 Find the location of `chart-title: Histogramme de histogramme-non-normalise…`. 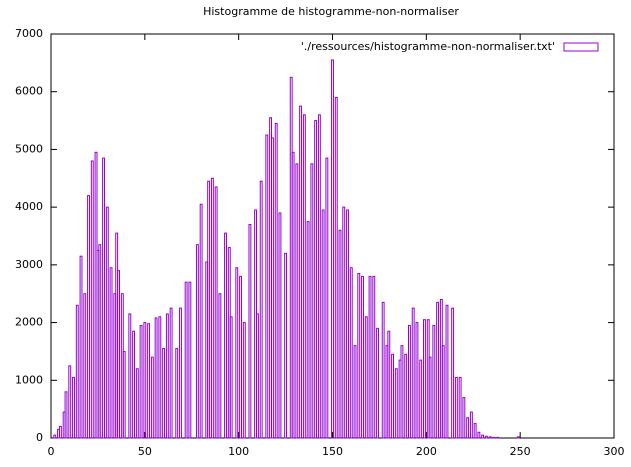

chart-title: Histogramme de histogramme-non-normalise… is located at coordinates (331, 11).